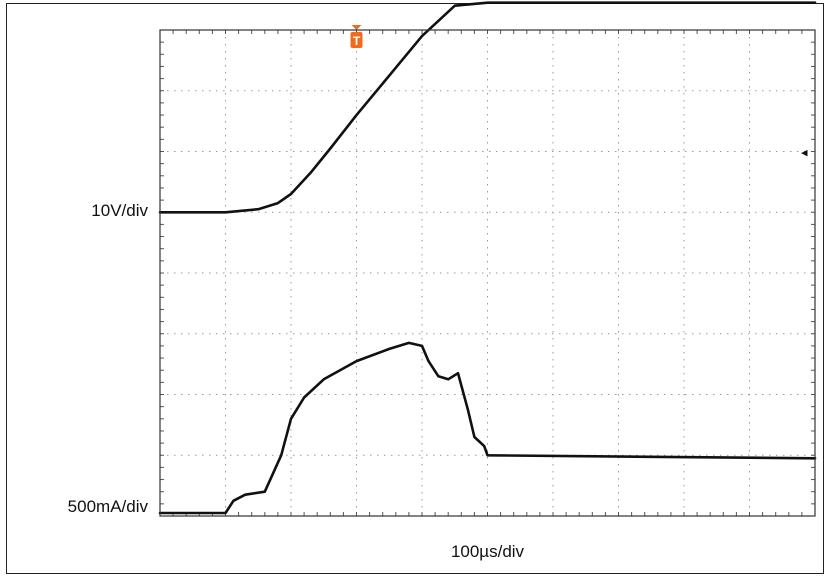 This screenshot has height=577, width=830. What do you see at coordinates (119, 210) in the screenshot?
I see `channel1-scale-label: 10V/div` at bounding box center [119, 210].